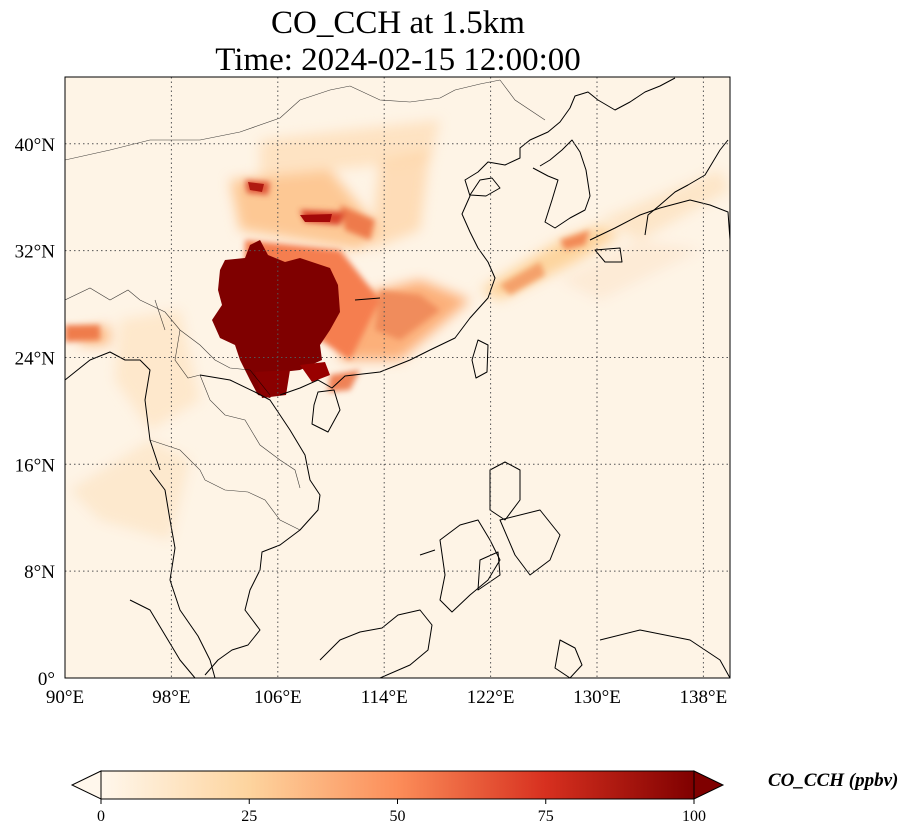  Describe the element at coordinates (276, 290) in the screenshot. I see `high-concentration-core` at that location.